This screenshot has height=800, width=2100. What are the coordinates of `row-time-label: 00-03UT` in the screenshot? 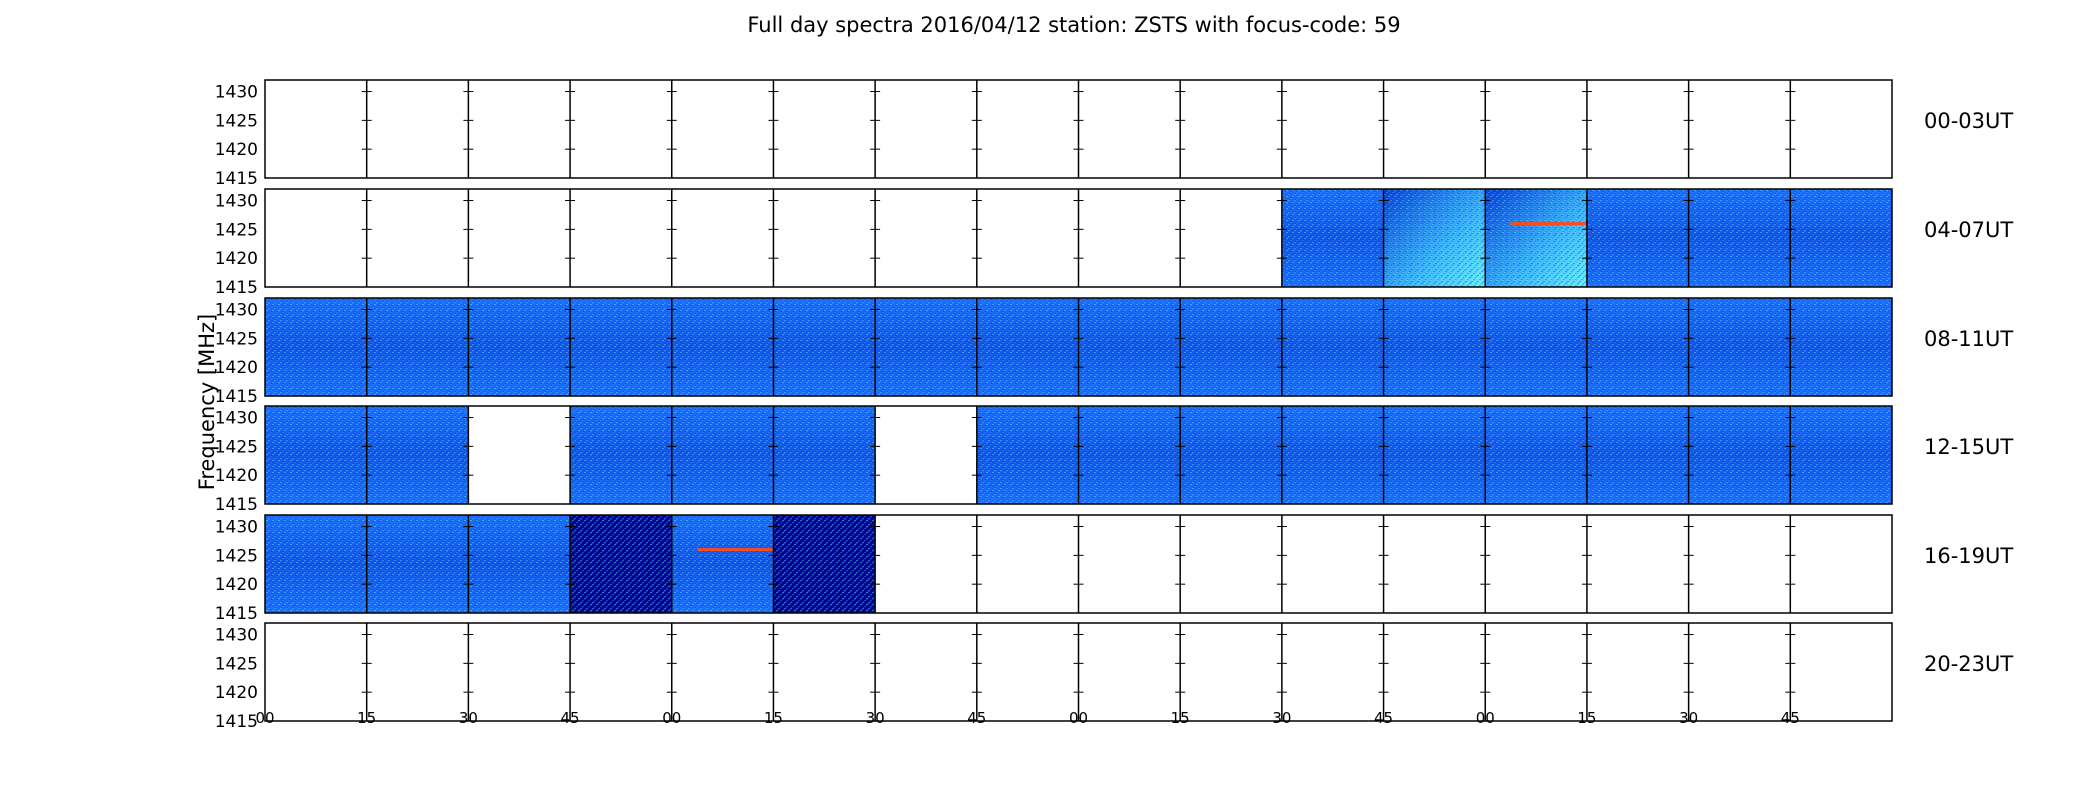 It's located at (1968, 121).